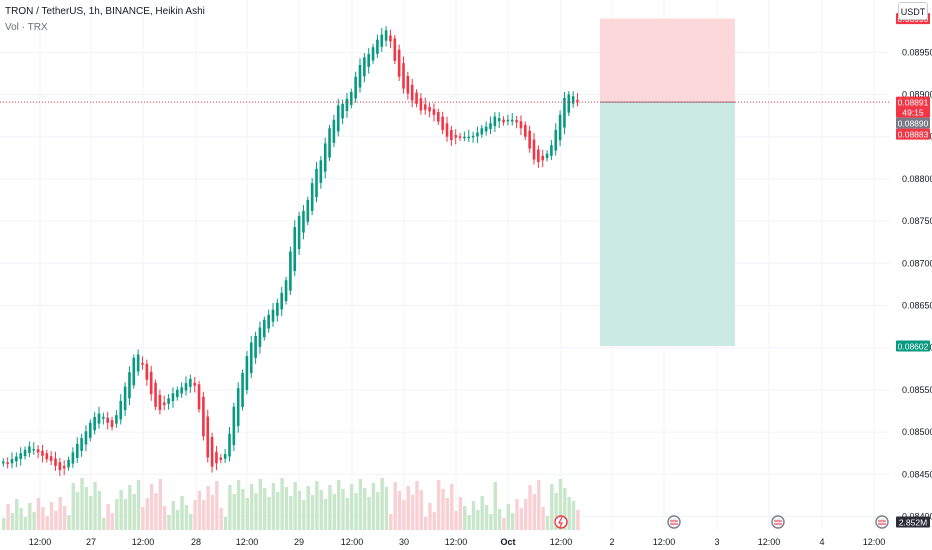 The image size is (932, 550). Describe the element at coordinates (917, 306) in the screenshot. I see `price-tick-label: 0.08650` at that location.